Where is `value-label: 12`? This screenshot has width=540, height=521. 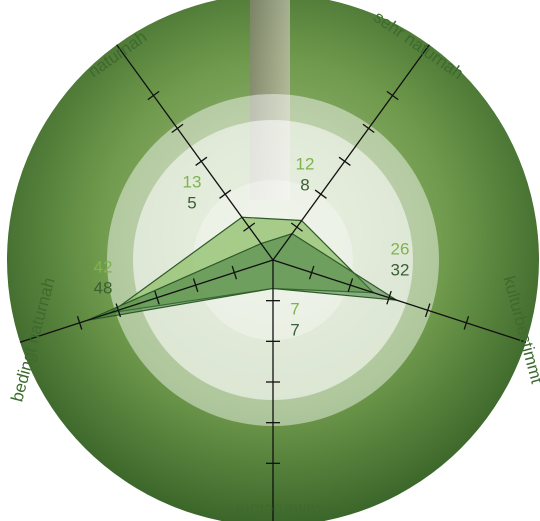 value-label: 12 is located at coordinates (305, 163).